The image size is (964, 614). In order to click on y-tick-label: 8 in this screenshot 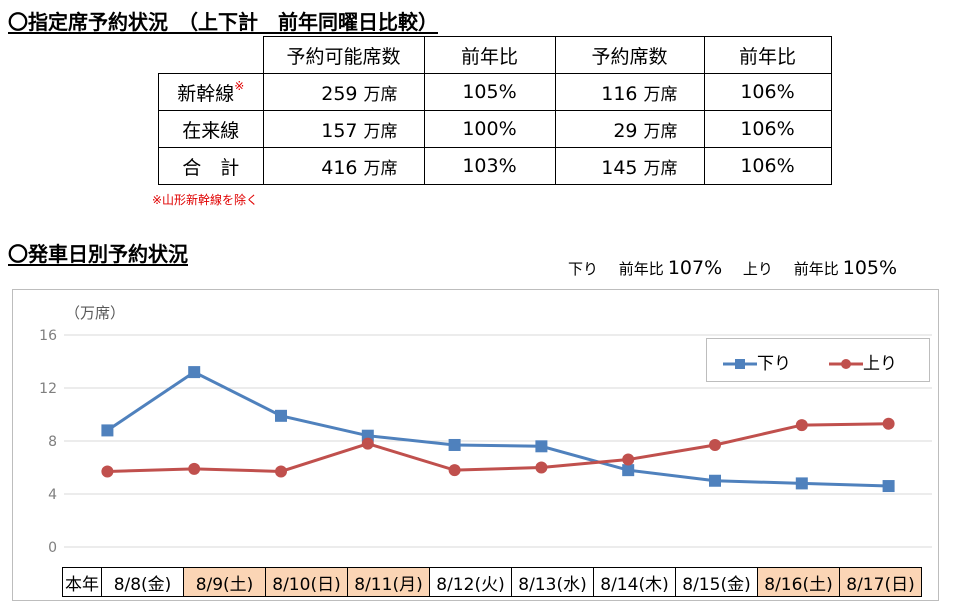, I will do `click(52, 442)`.